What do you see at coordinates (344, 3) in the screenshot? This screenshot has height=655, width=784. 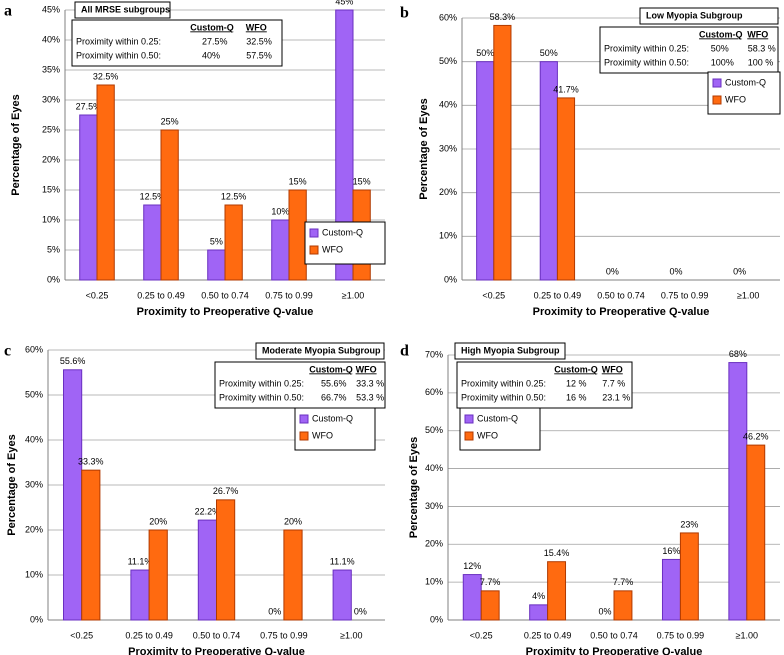 I see `data-label: 45%` at bounding box center [344, 3].